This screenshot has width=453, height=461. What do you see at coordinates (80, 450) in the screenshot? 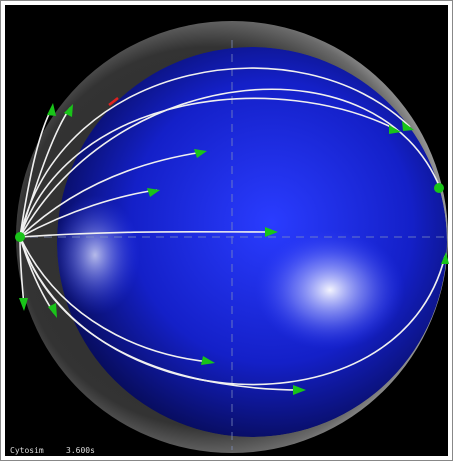
I see `time-label: 3.600s` at bounding box center [80, 450].